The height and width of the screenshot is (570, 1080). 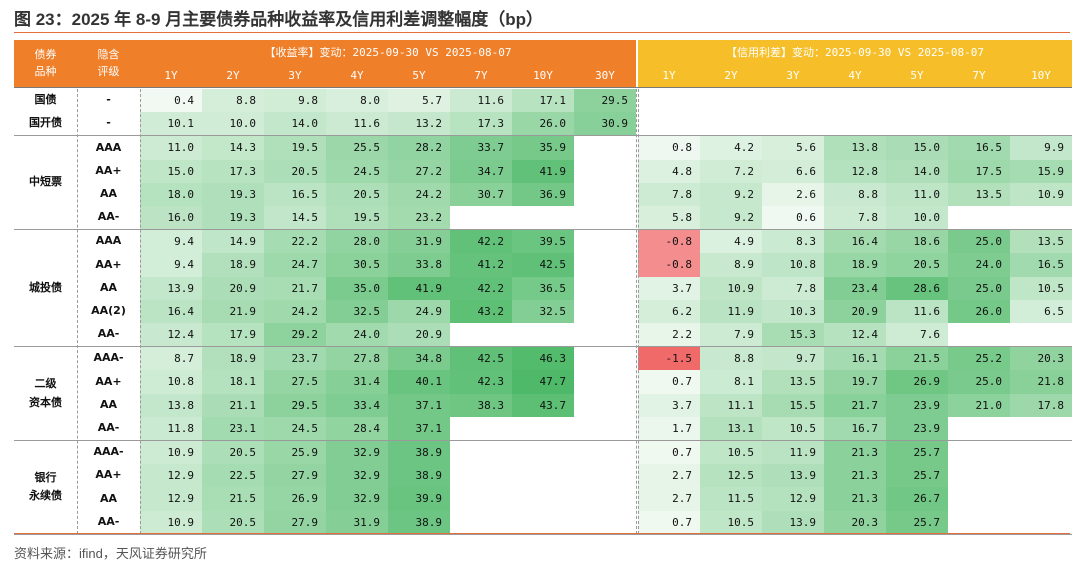 What do you see at coordinates (669, 499) in the screenshot?
I see `spread-cell: 2.7` at bounding box center [669, 499].